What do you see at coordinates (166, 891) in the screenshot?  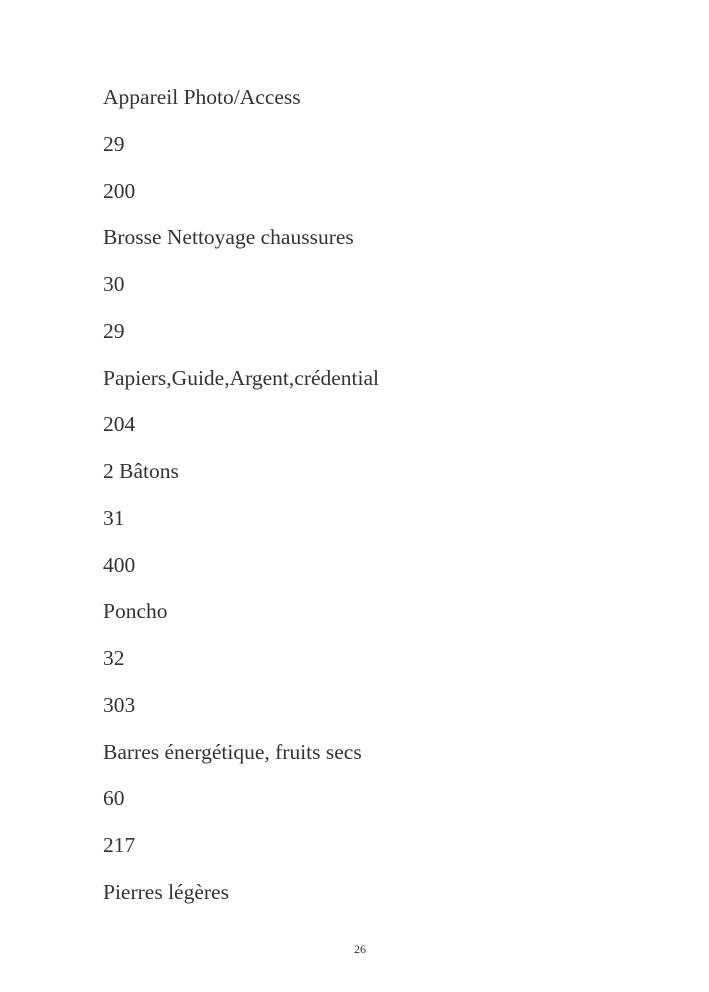 I see `text-line: Pierres légères` at bounding box center [166, 891].